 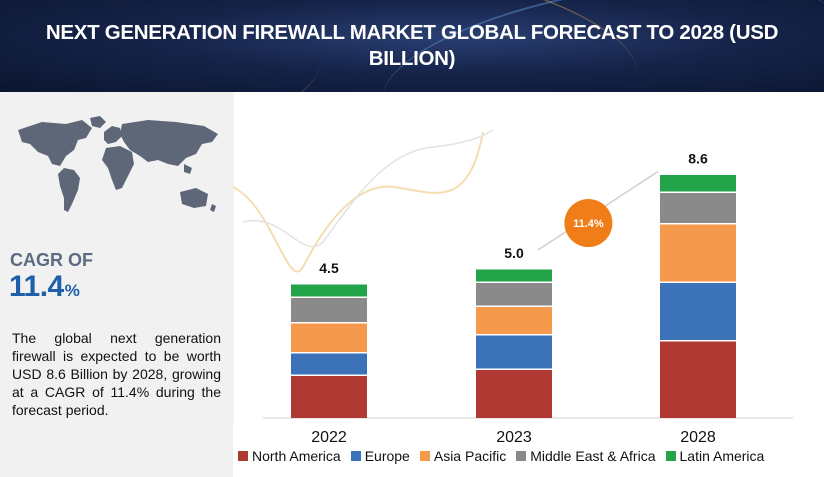 What do you see at coordinates (698, 311) in the screenshot?
I see `bar-segment-europe-2028` at bounding box center [698, 311].